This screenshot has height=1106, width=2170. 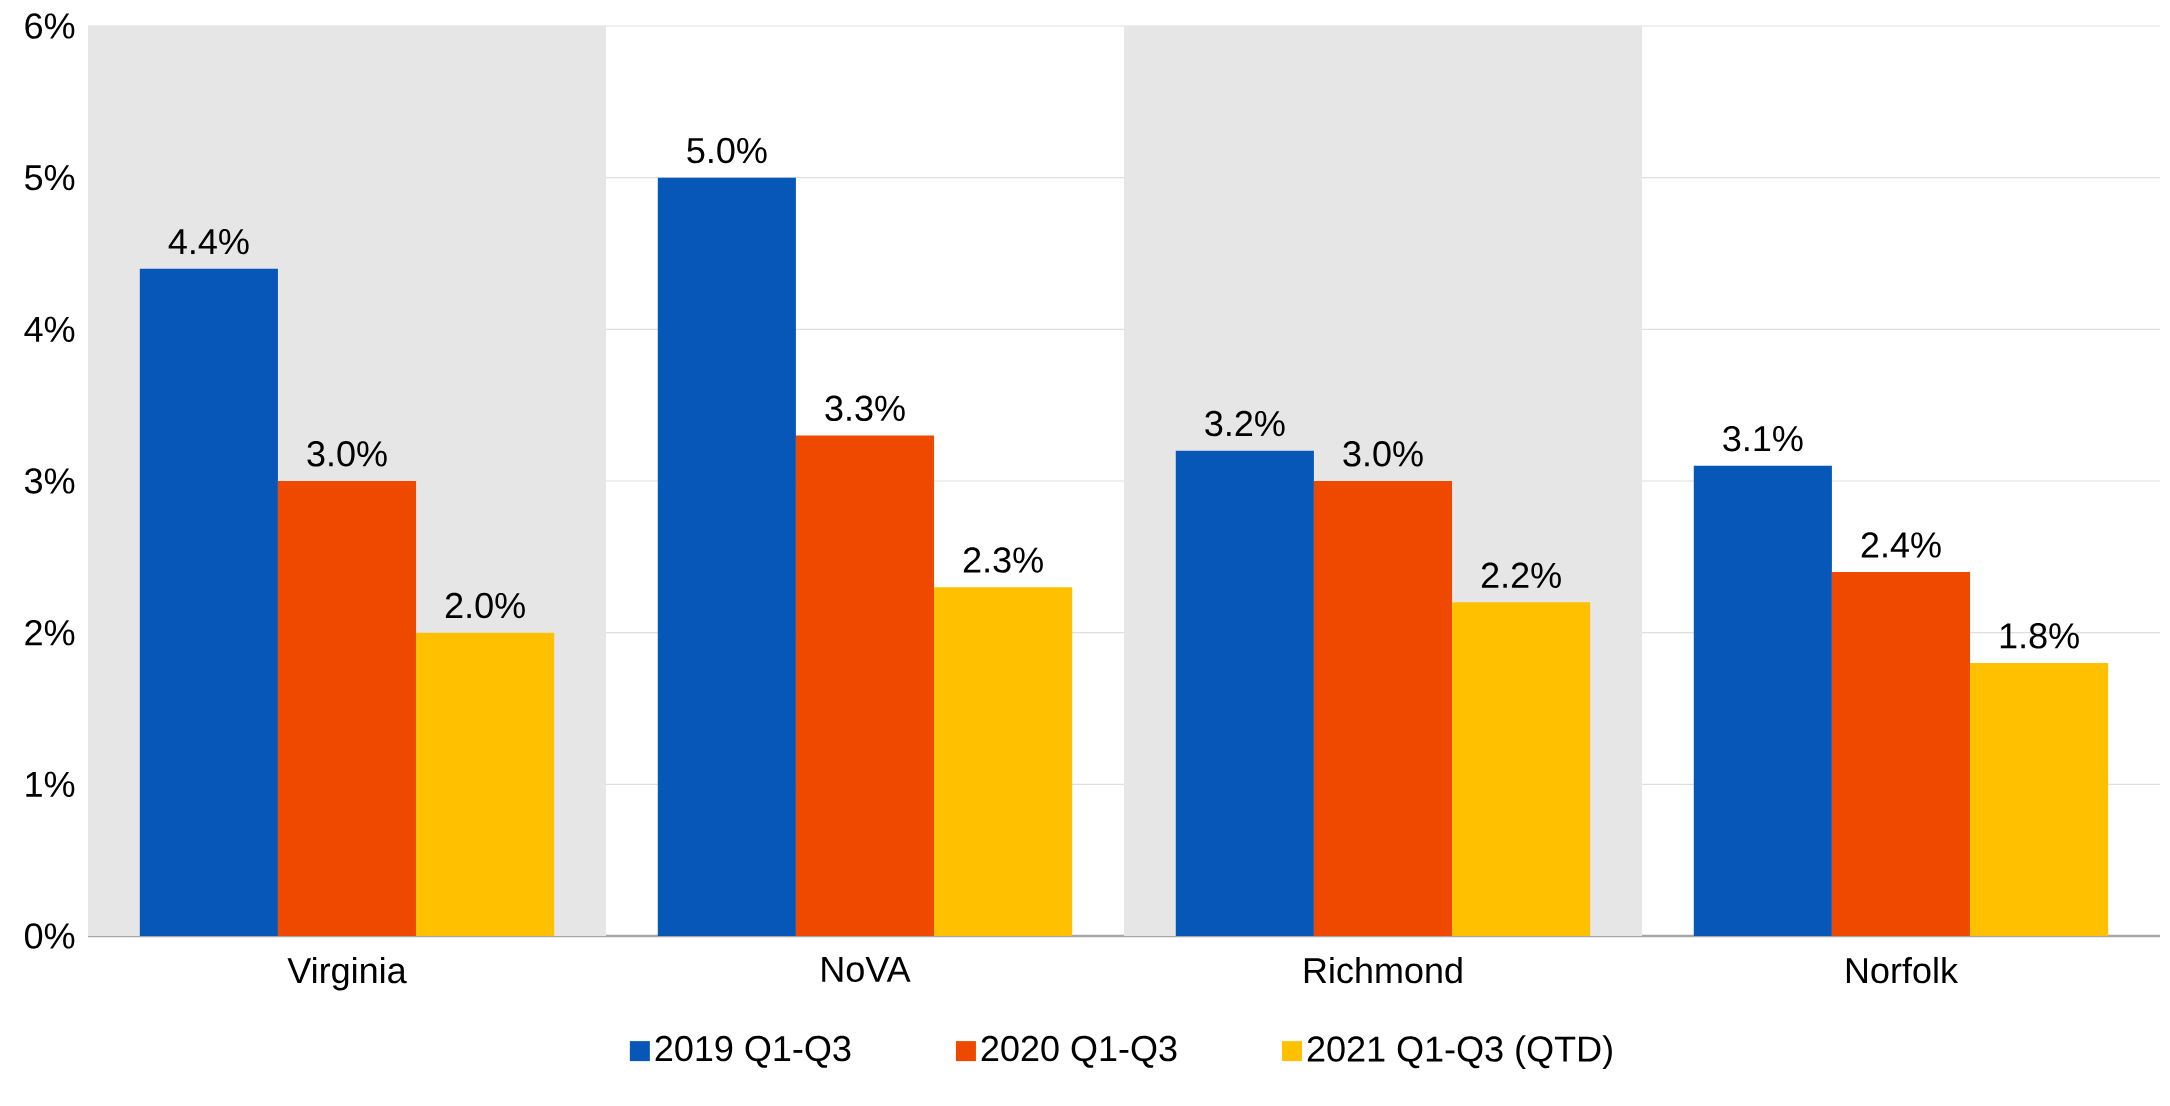 What do you see at coordinates (1459, 1052) in the screenshot?
I see `legend-label: 2021 Q1-Q3 (QTD)` at bounding box center [1459, 1052].